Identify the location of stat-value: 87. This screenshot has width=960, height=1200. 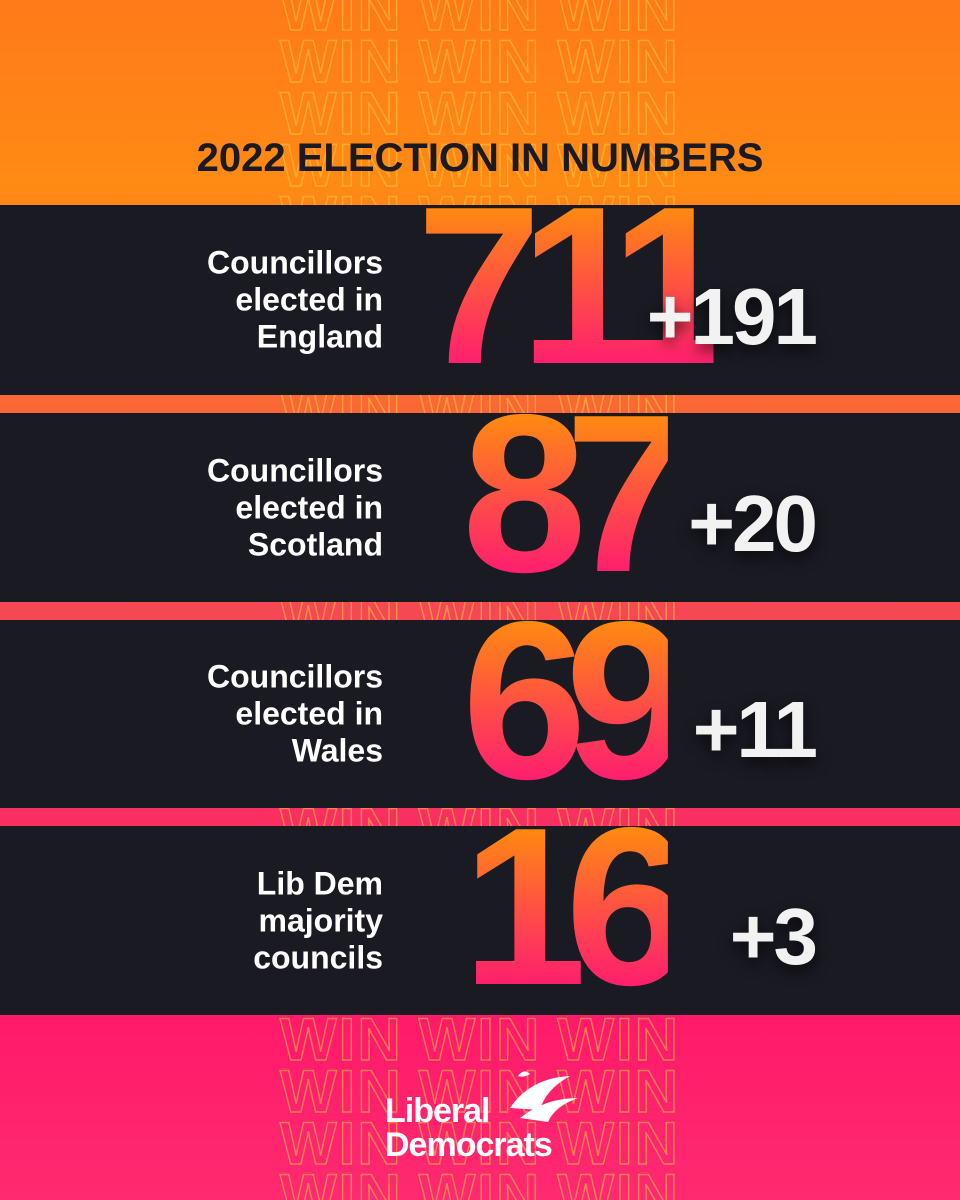
(575, 493).